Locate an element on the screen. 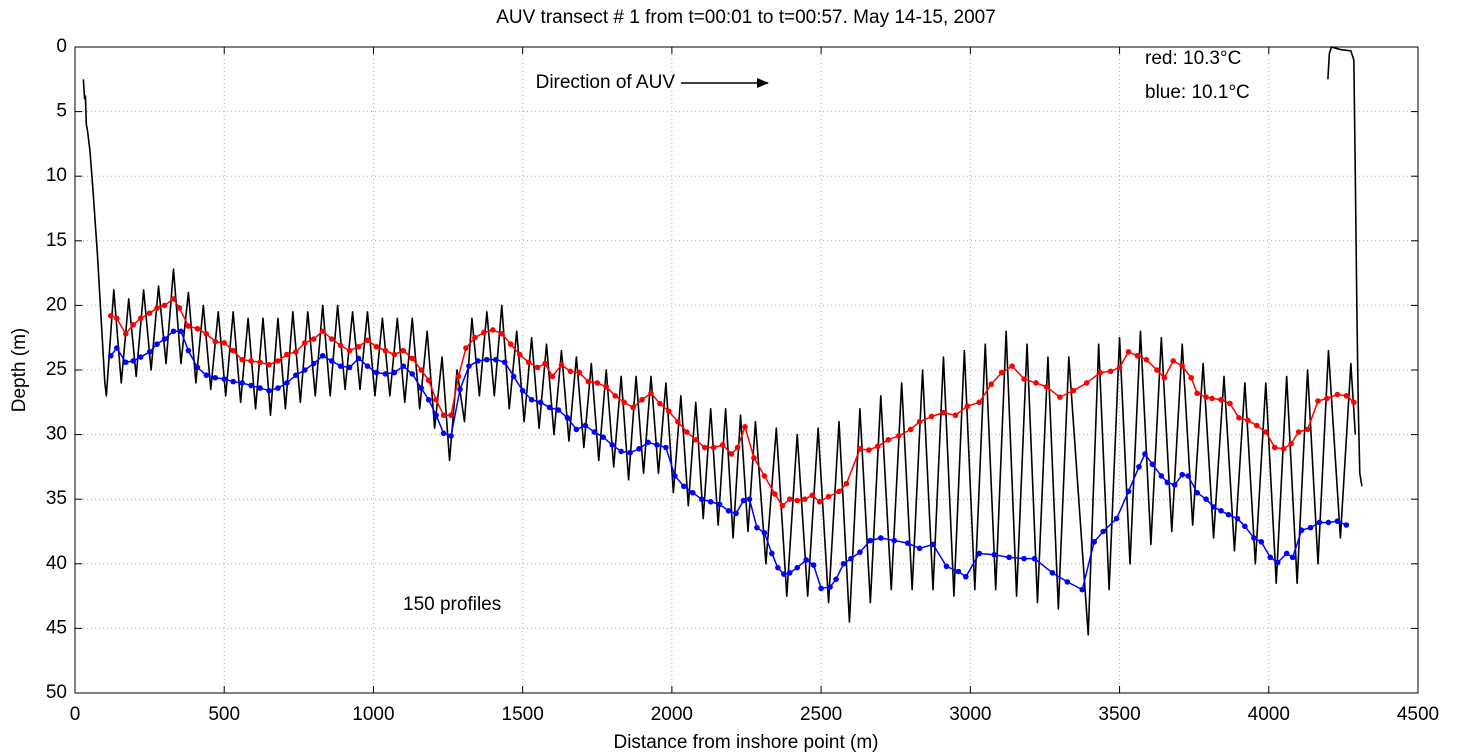 The width and height of the screenshot is (1462, 755). y-tick-label: 5 is located at coordinates (61, 111).